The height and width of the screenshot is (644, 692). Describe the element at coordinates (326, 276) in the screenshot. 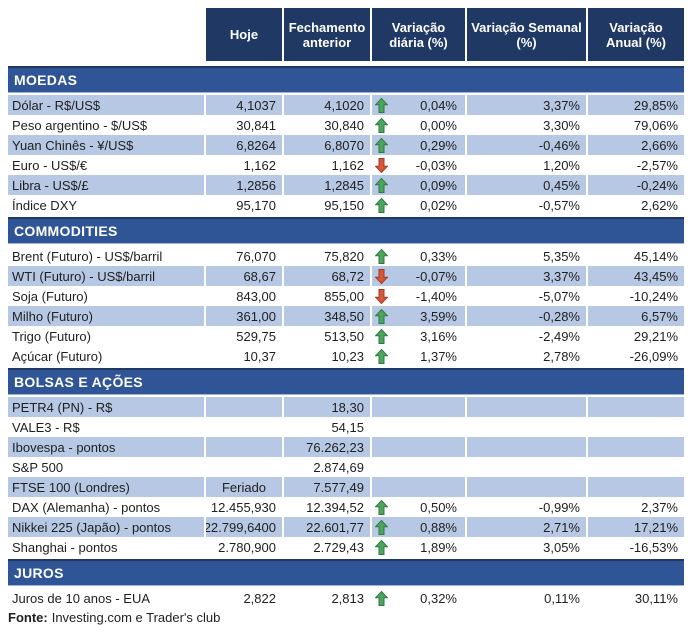

I see `fechamento-anterior-value: 68,72` at that location.